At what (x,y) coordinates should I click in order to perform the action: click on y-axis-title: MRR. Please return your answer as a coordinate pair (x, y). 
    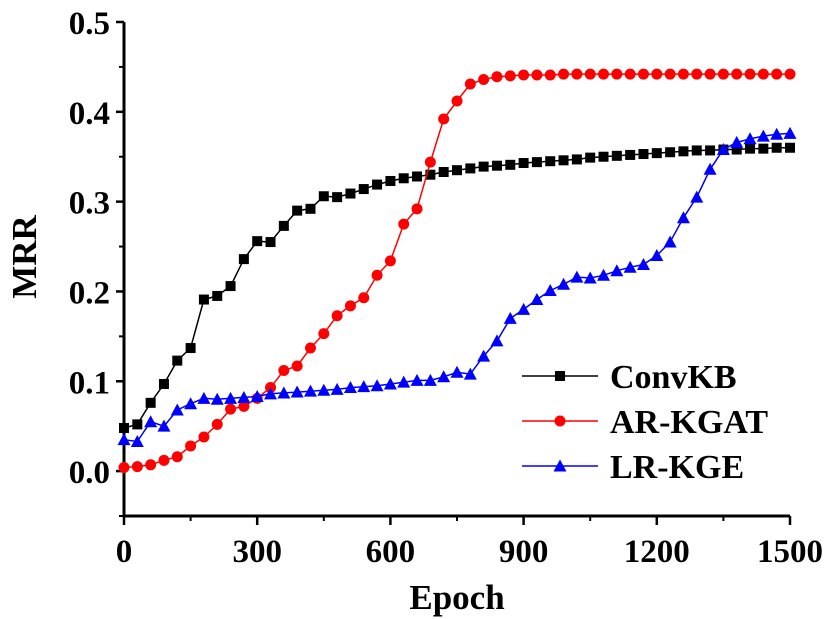
    Looking at the image, I should click on (24, 256).